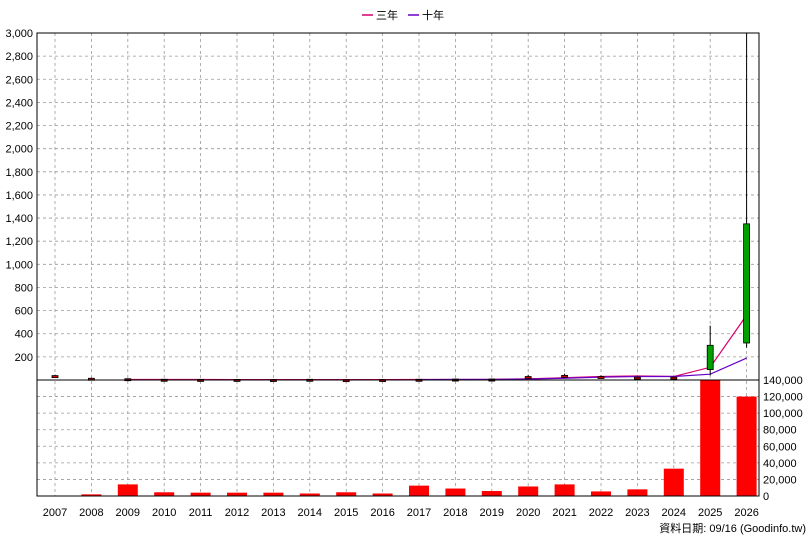 This screenshot has width=808, height=540. Describe the element at coordinates (637, 378) in the screenshot. I see `candle-body-2023` at that location.